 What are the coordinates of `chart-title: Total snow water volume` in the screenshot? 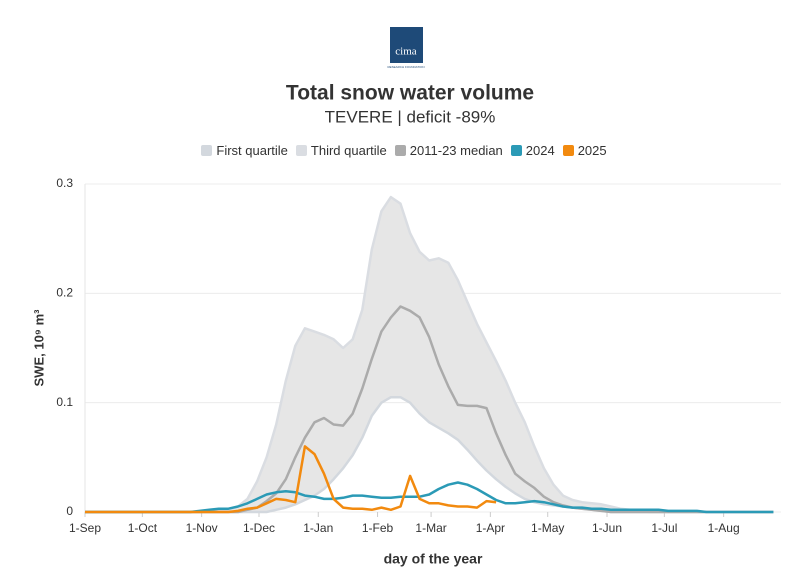 It's located at (410, 93).